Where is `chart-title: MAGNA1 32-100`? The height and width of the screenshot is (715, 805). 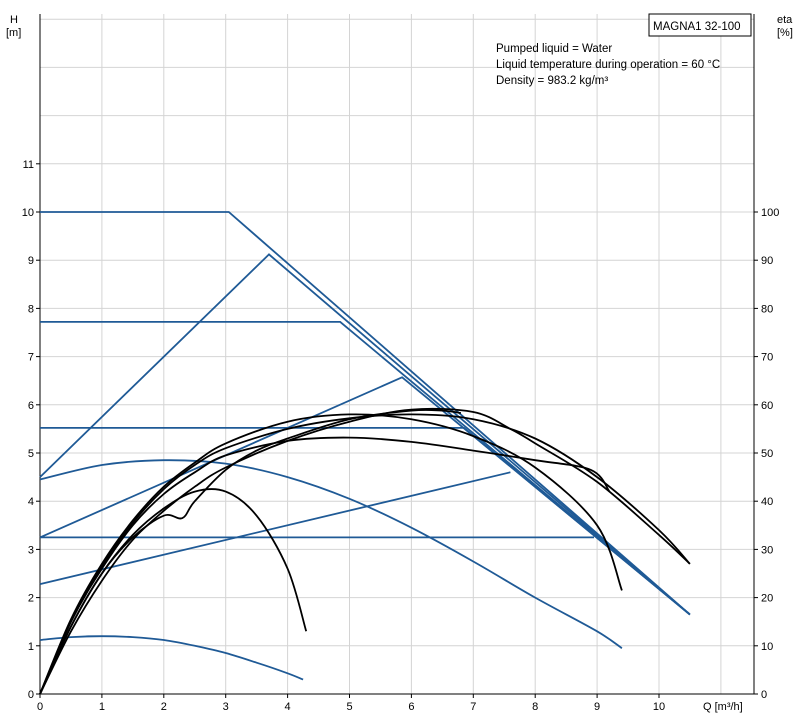
chart-title: MAGNA1 32-100 is located at coordinates (697, 27).